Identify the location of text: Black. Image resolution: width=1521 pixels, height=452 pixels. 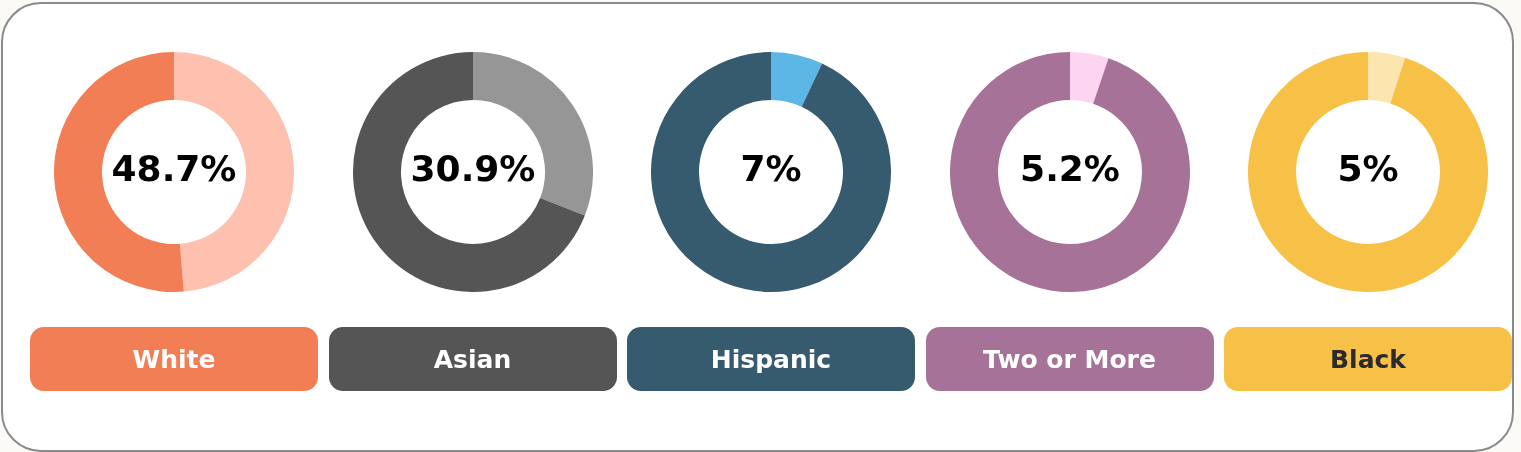
(1368, 359).